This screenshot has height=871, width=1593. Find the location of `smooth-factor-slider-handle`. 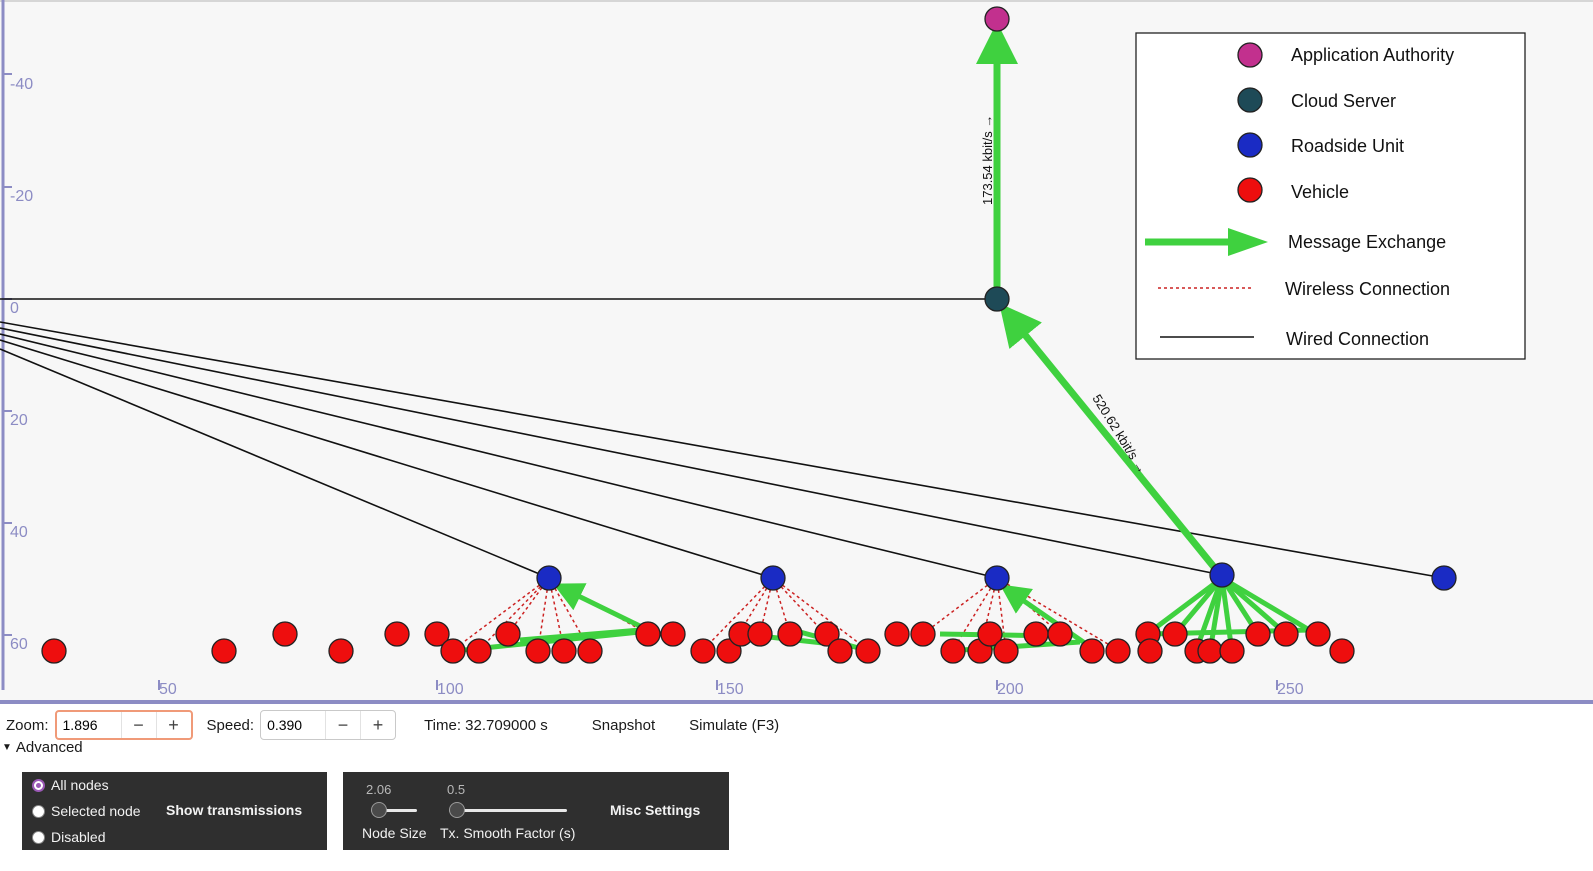

smooth-factor-slider-handle is located at coordinates (457, 810).